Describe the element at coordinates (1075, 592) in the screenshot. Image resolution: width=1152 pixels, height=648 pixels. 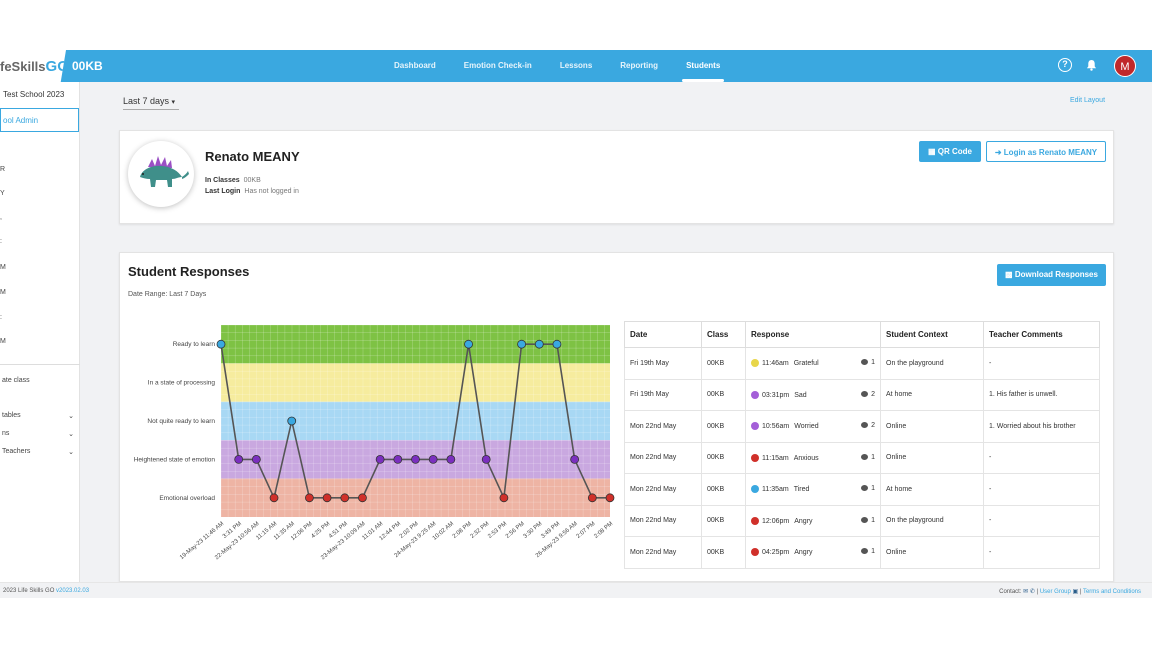
I see `facebook-icon: ▣` at that location.